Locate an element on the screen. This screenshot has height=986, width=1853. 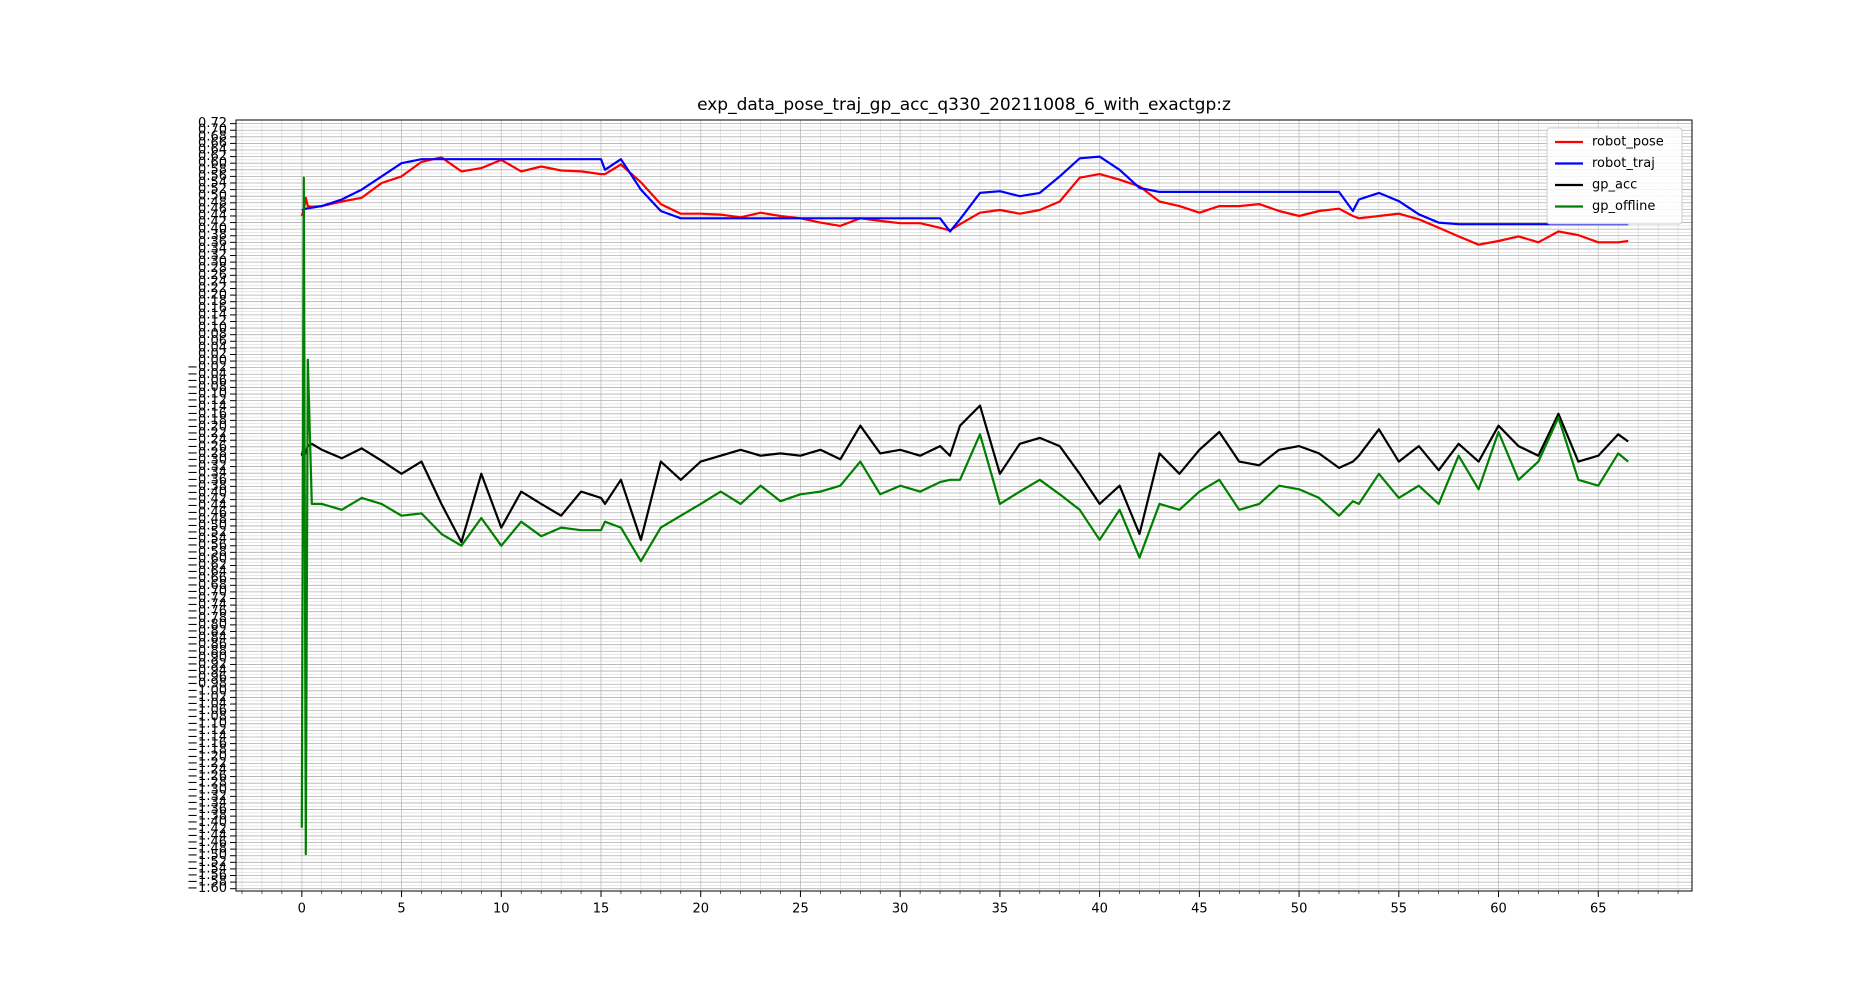
y-tick-label: 0.64 is located at coordinates (212, 150).